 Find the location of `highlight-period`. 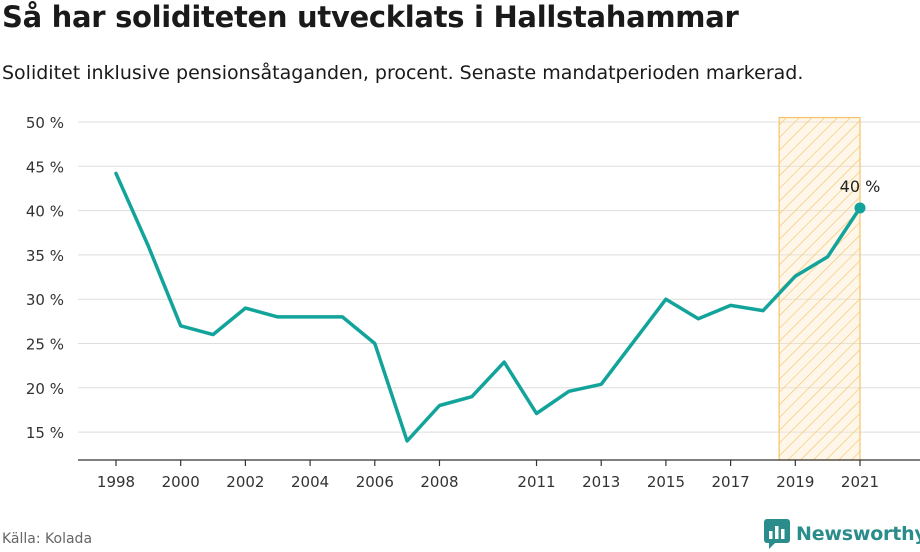

highlight-period is located at coordinates (819, 288).